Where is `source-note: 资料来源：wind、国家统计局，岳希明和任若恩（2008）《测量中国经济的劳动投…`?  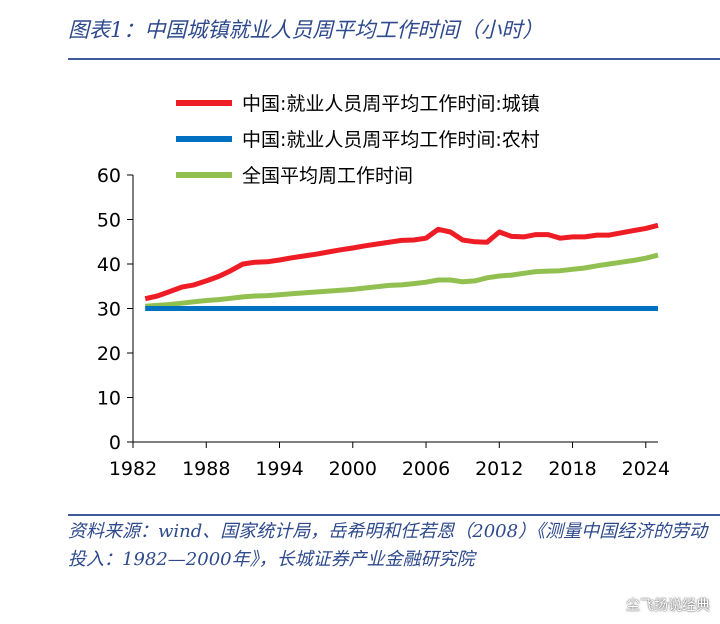
source-note: 资料来源：wind、国家统计局，岳希明和任若恩（2008）《测量中国经济的劳动投… is located at coordinates (388, 545).